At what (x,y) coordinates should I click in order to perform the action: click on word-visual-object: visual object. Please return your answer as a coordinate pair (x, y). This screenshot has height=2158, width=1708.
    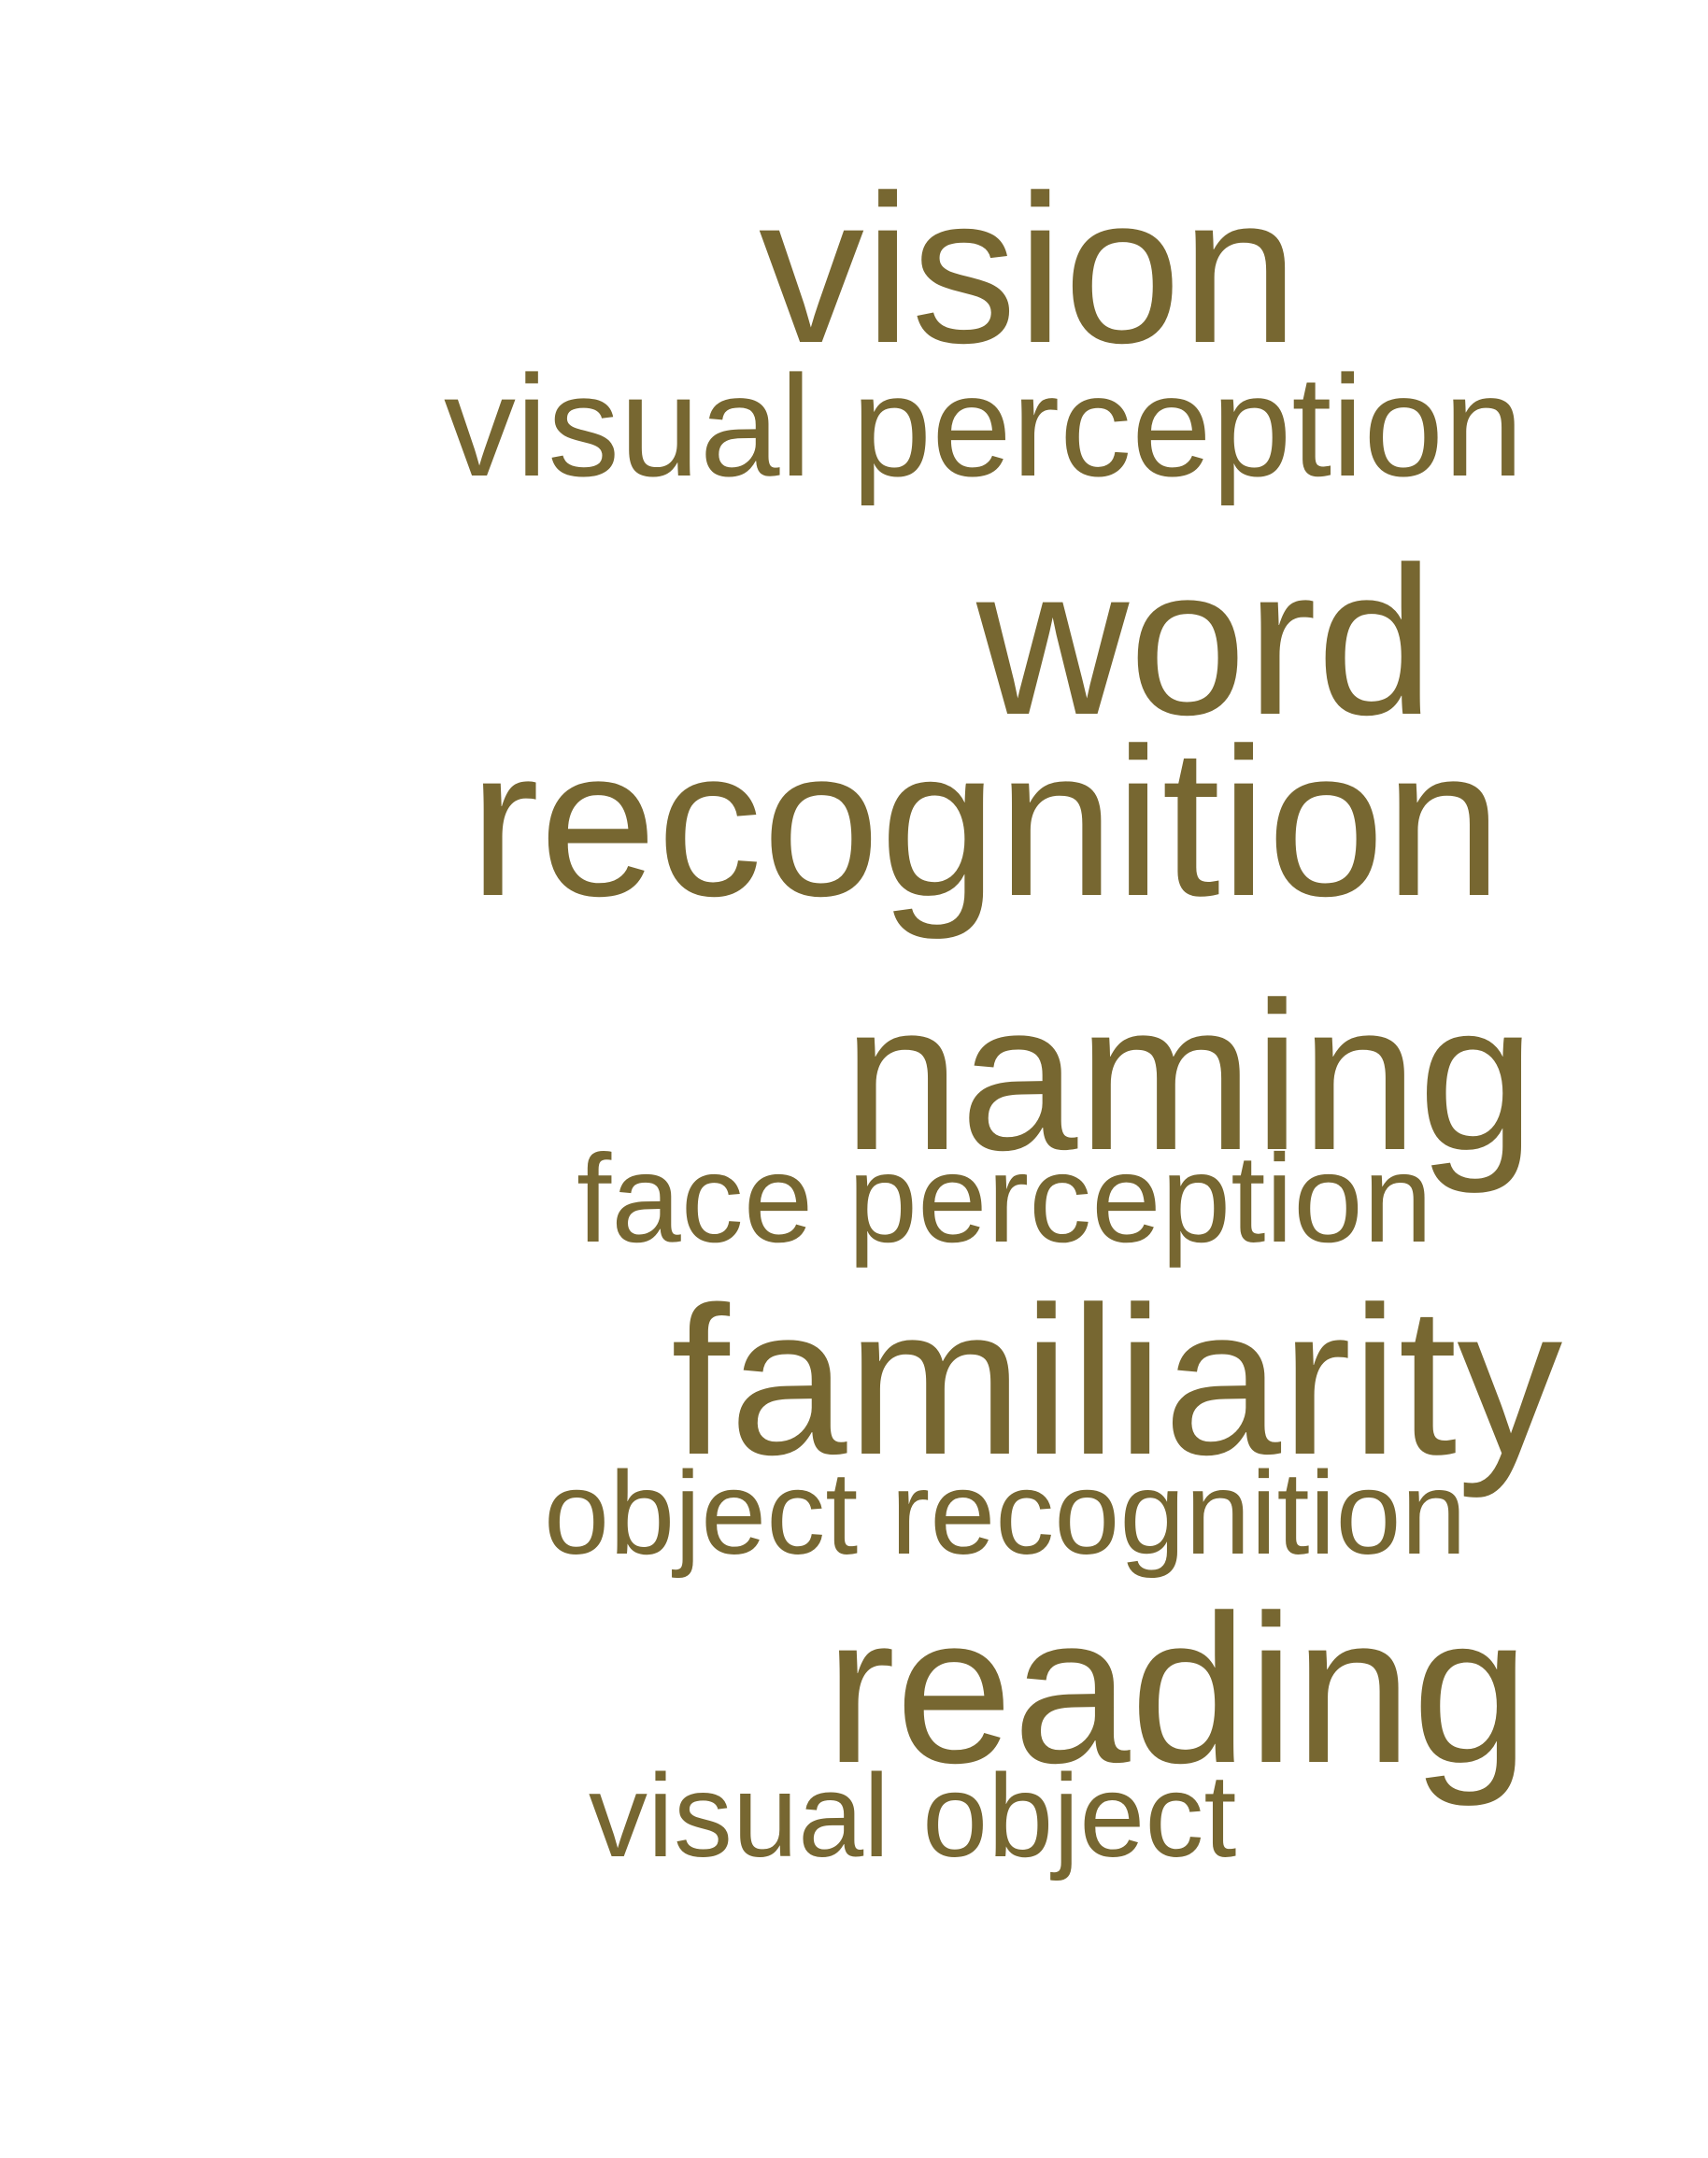
    Looking at the image, I should click on (913, 1815).